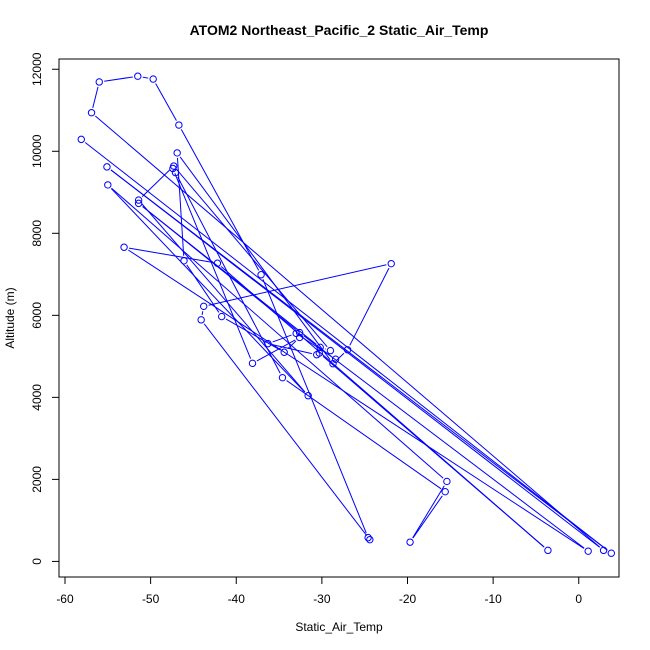 This screenshot has width=650, height=650. Describe the element at coordinates (10, 317) in the screenshot. I see `y-axis-label: Altitude (m)` at that location.